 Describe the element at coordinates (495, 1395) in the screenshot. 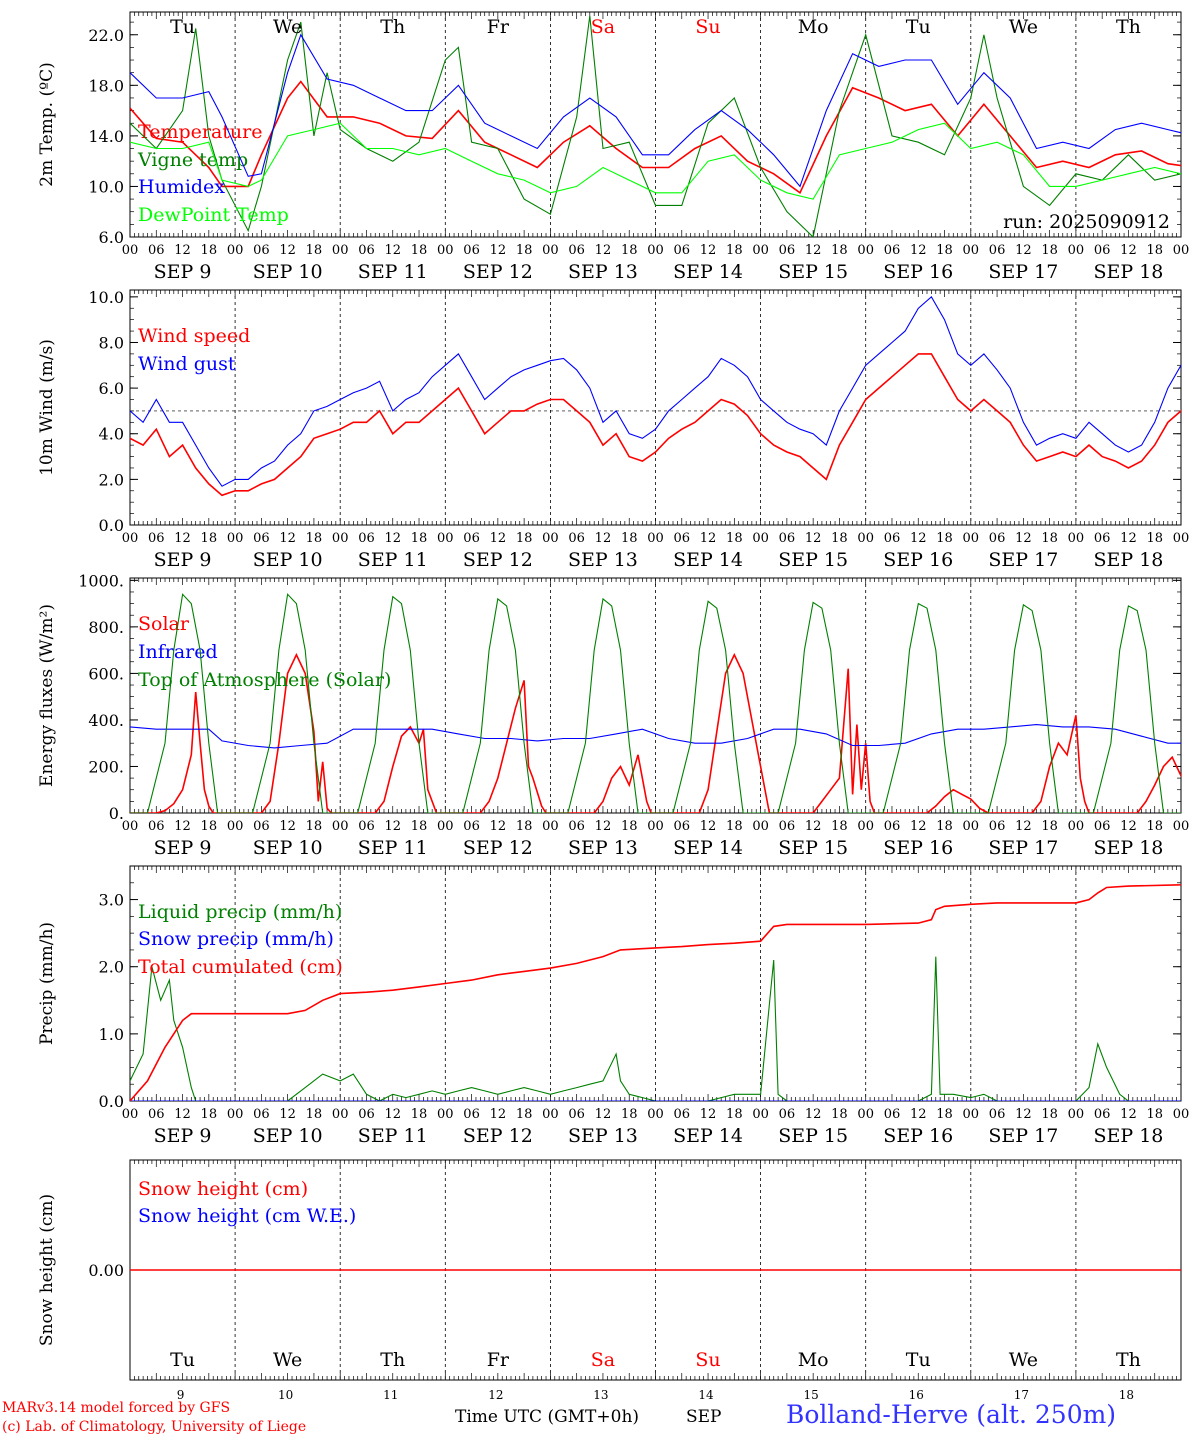

I see `day-number: 12` at that location.